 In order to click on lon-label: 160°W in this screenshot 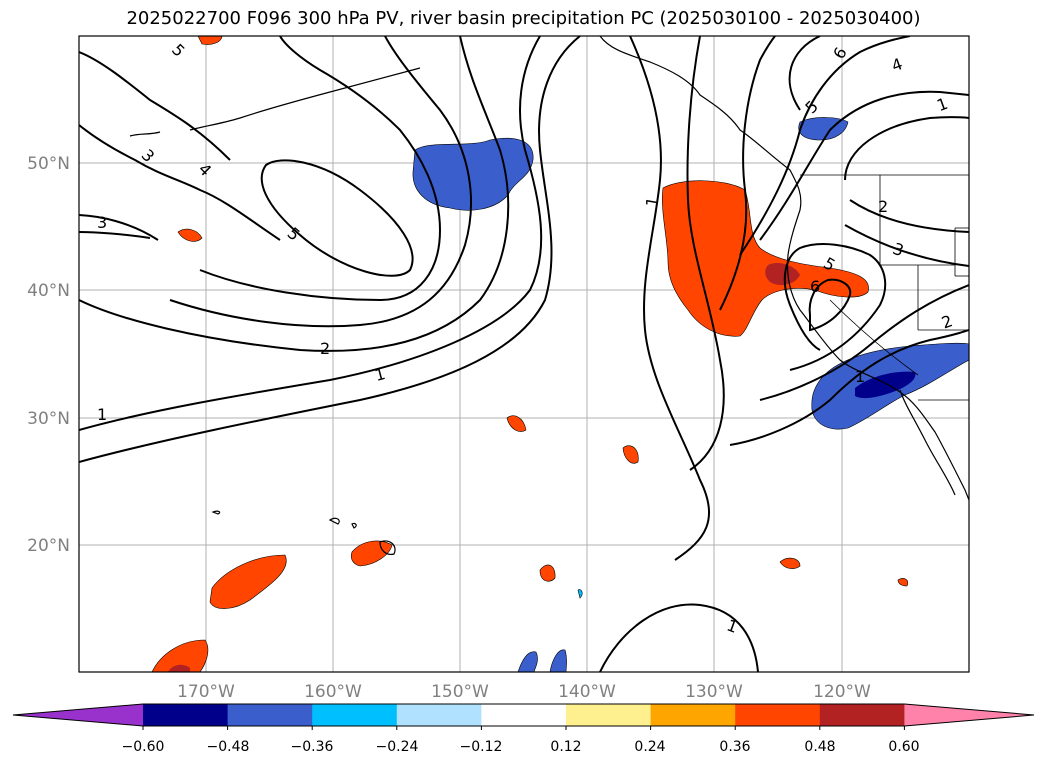, I will do `click(333, 692)`.